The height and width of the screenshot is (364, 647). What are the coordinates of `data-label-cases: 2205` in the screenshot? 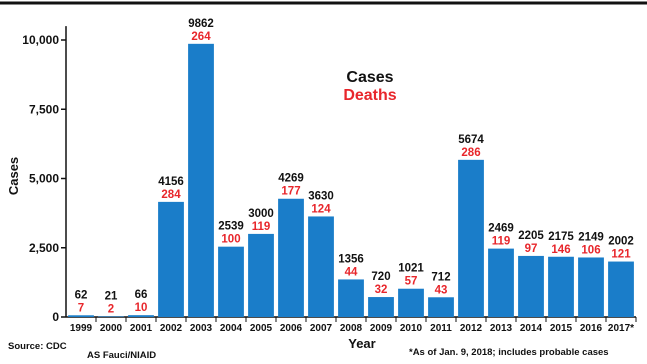 It's located at (531, 236).